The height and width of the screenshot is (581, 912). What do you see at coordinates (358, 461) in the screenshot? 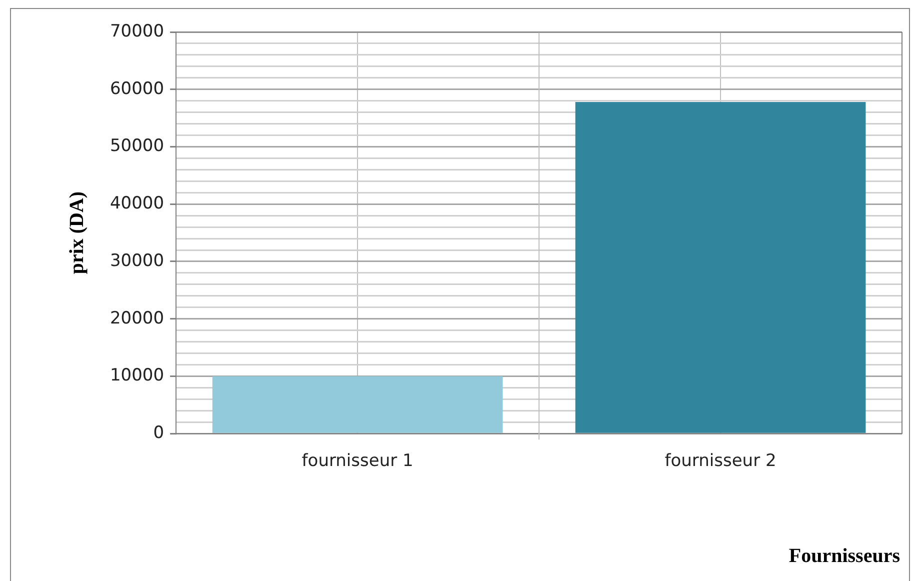
I see `x-tick-label: fournisseur 1` at bounding box center [358, 461].